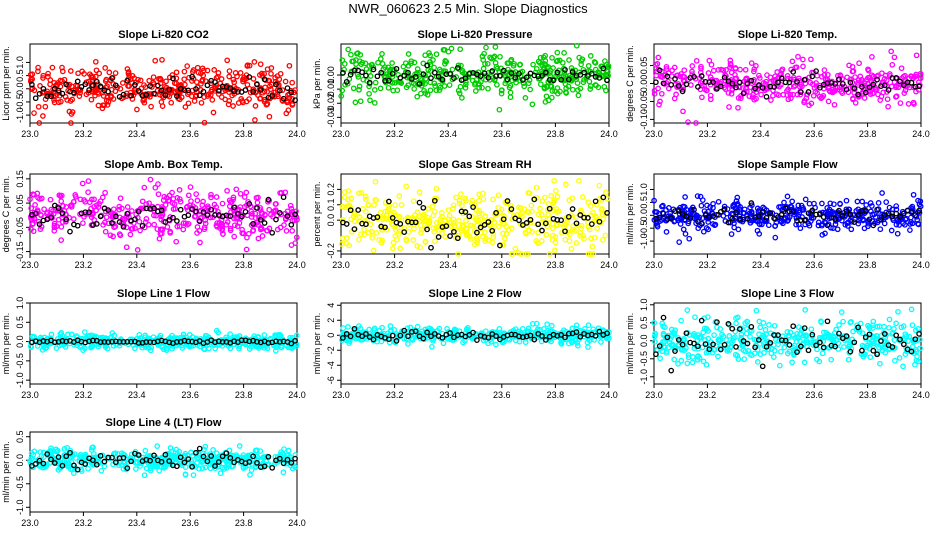 The image size is (936, 540). What do you see at coordinates (787, 35) in the screenshot?
I see `panel-title: Slope Li-820 Temp.` at bounding box center [787, 35].